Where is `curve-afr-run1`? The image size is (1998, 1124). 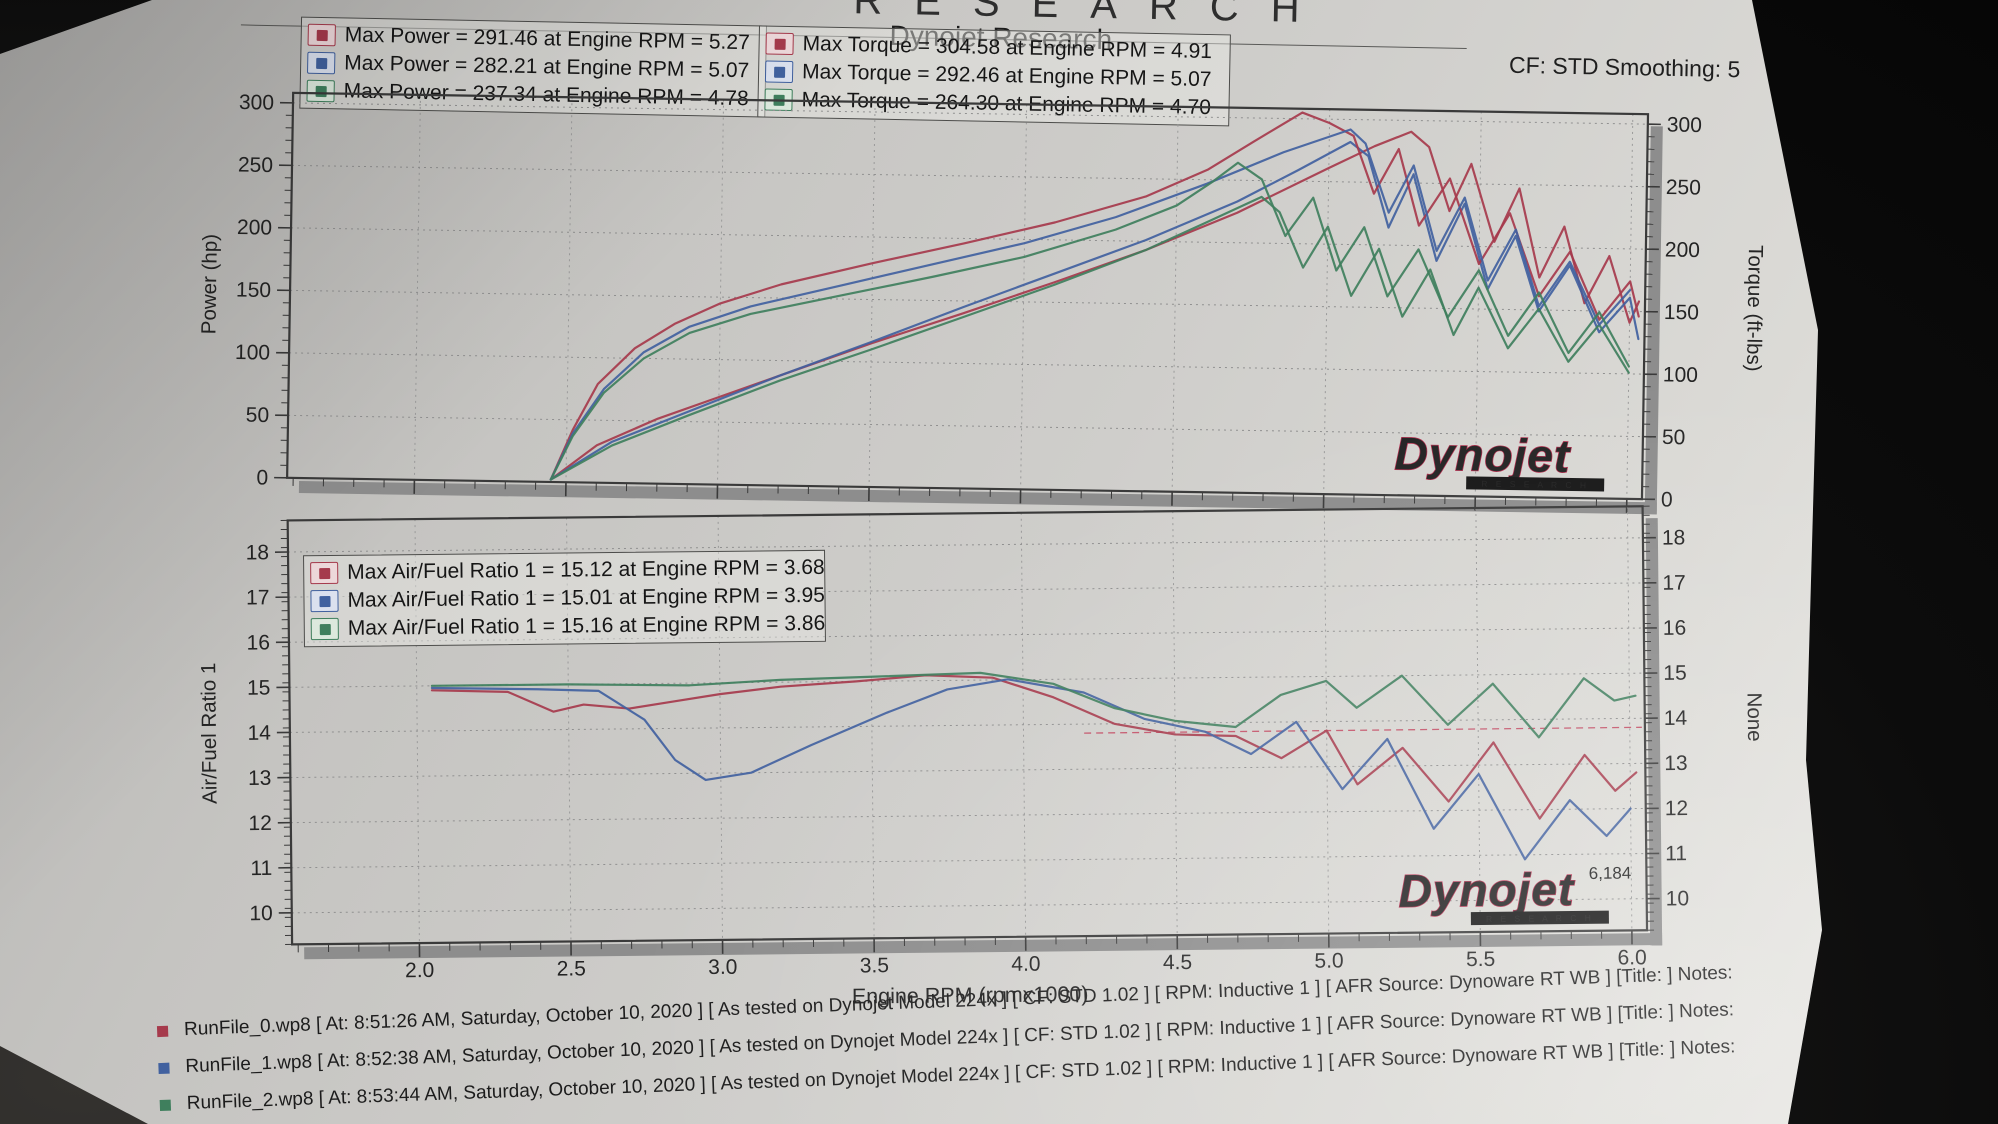 curve-afr-run1 is located at coordinates (1031, 769).